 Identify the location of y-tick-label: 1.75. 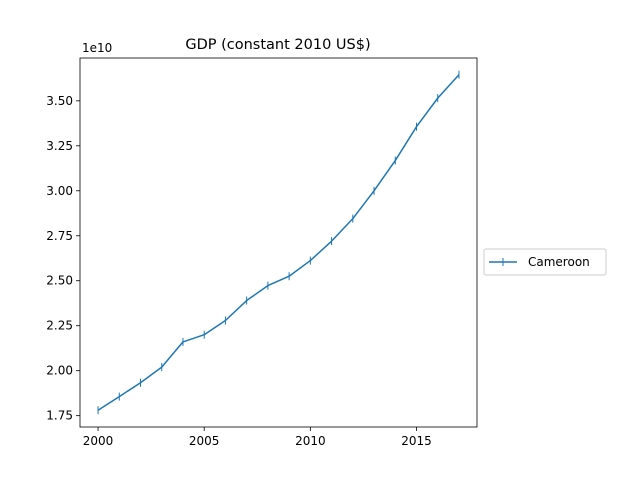
(59, 416).